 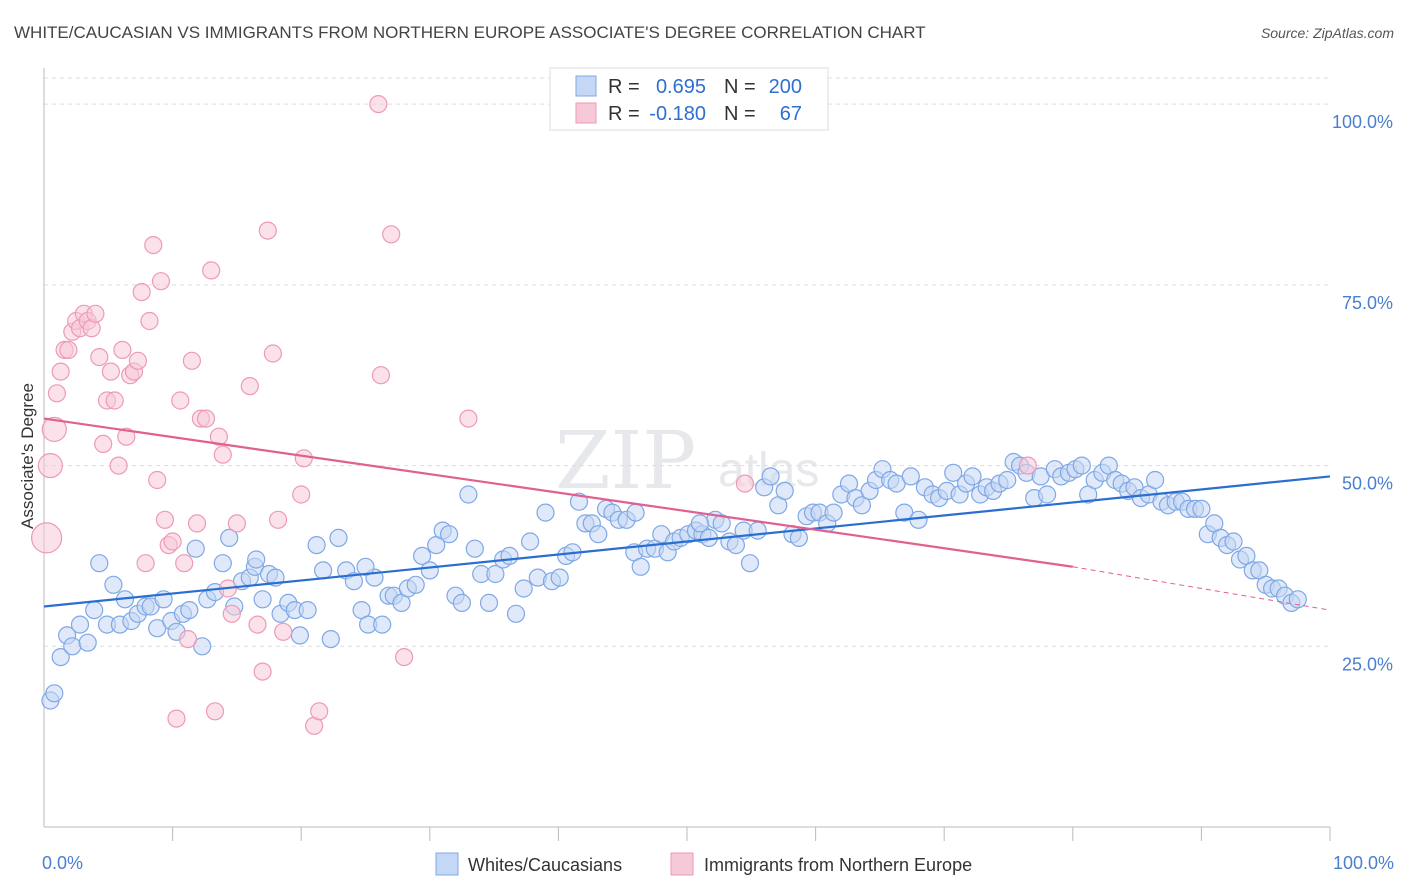 What do you see at coordinates (624, 114) in the screenshot?
I see `legend-r-label-immigrants: R =` at bounding box center [624, 114].